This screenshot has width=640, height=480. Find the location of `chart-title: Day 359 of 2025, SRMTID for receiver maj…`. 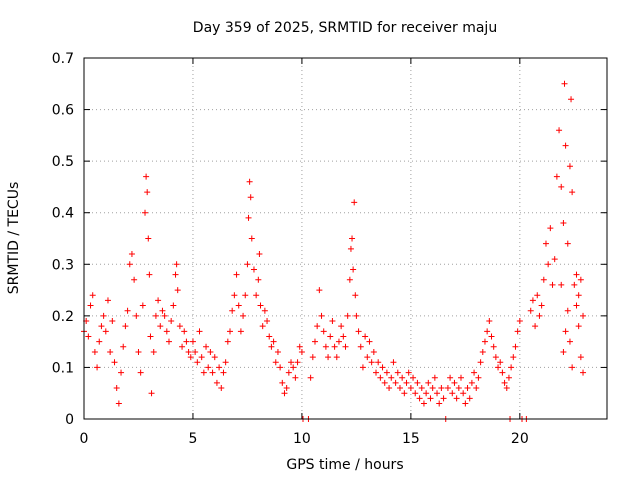

chart-title: Day 359 of 2025, SRMTID for receiver maj… is located at coordinates (345, 28).